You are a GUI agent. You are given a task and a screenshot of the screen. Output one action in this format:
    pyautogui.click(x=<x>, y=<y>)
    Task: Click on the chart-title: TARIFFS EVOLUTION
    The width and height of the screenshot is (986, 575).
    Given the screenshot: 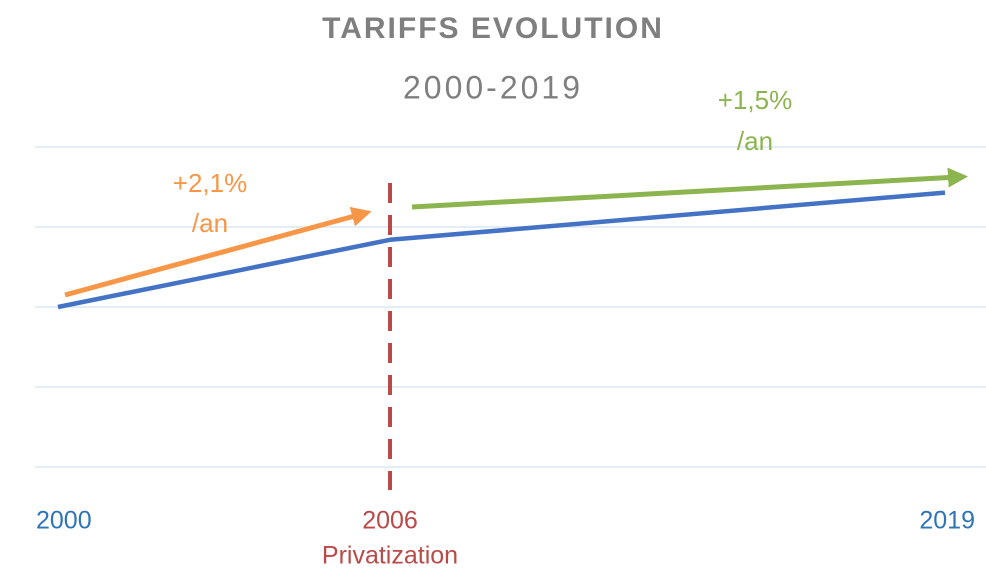 What is the action you would take?
    pyautogui.click(x=493, y=28)
    